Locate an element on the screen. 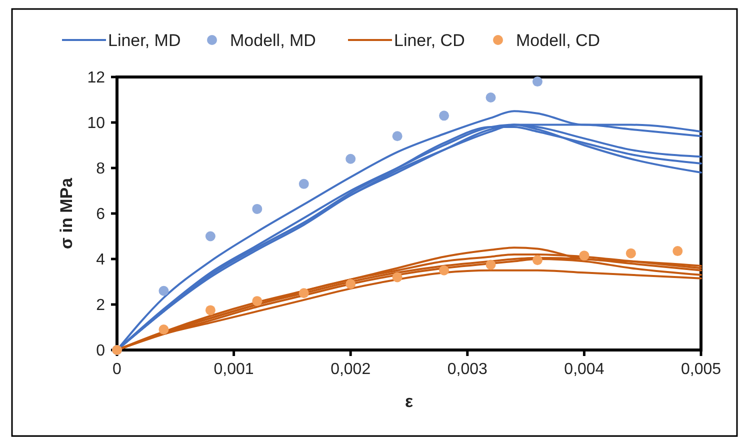 The height and width of the screenshot is (437, 739). y-tick-label: 8 is located at coordinates (101, 169).